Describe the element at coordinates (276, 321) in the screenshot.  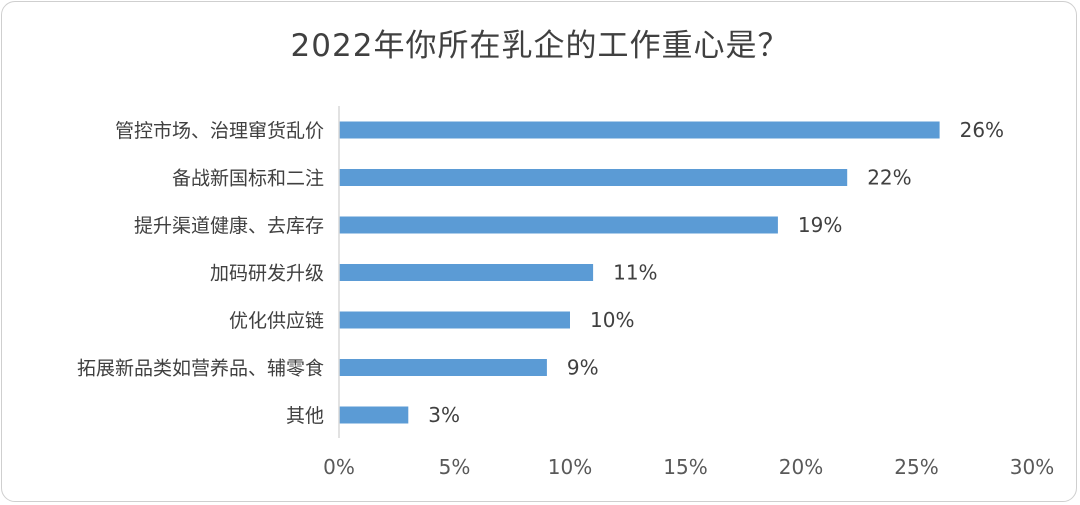
I see `category-label-4: 优化供应链` at that location.